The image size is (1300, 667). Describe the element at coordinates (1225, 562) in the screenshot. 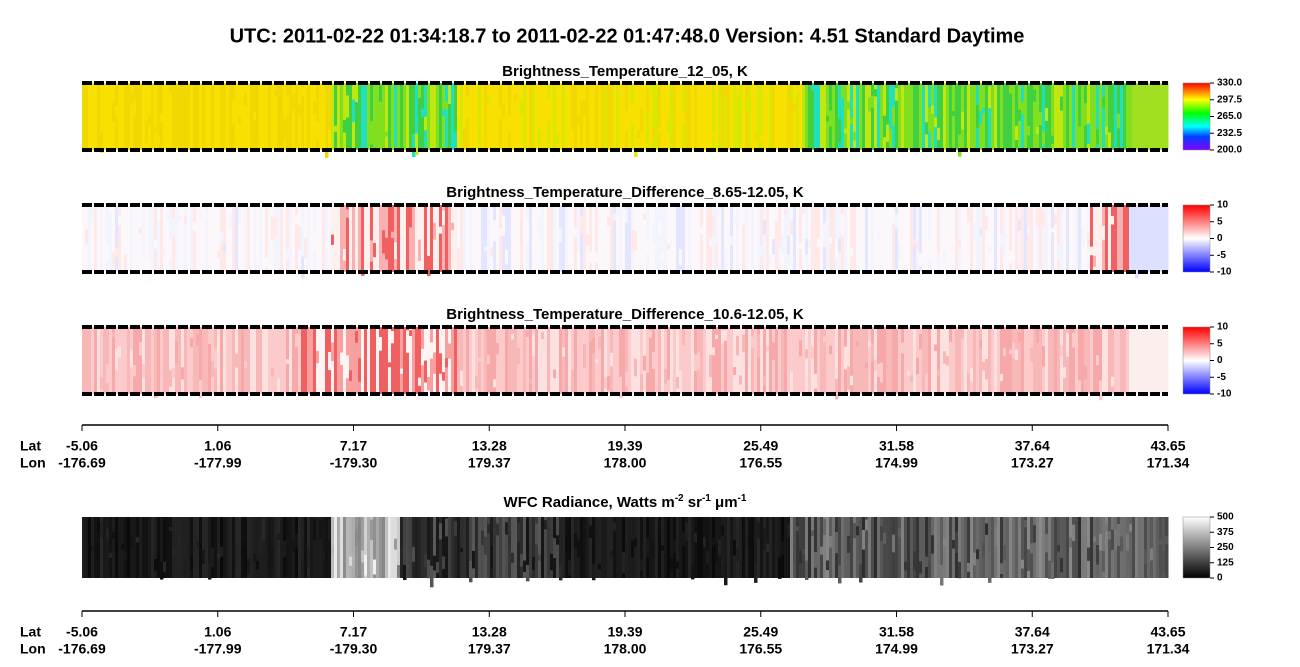

I see `colorbar-label: 125` at that location.